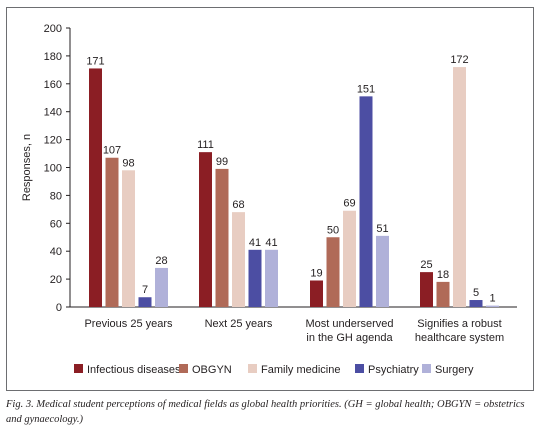  I want to click on y-tick-label: 0, so click(59, 308).